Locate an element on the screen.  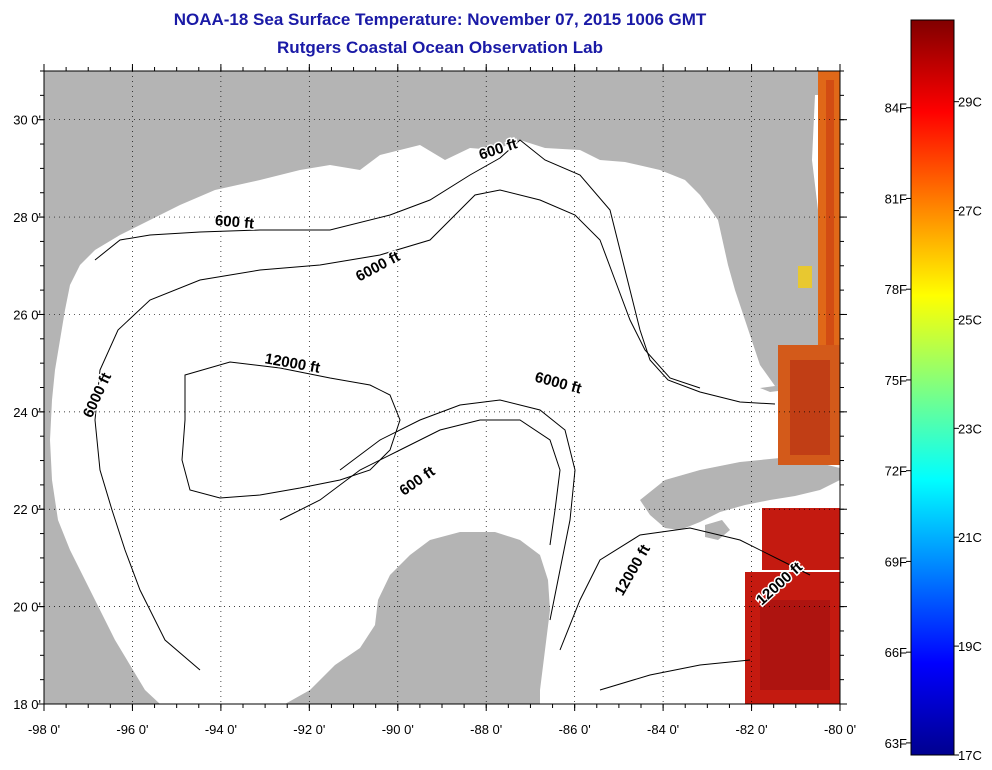
lon-label: -86 0' is located at coordinates (575, 729).